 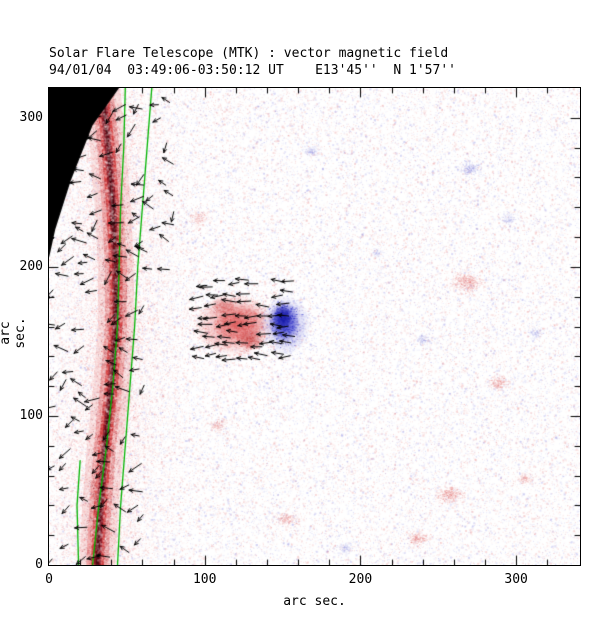 I want to click on y-tick-label: 100, so click(x=31, y=415).